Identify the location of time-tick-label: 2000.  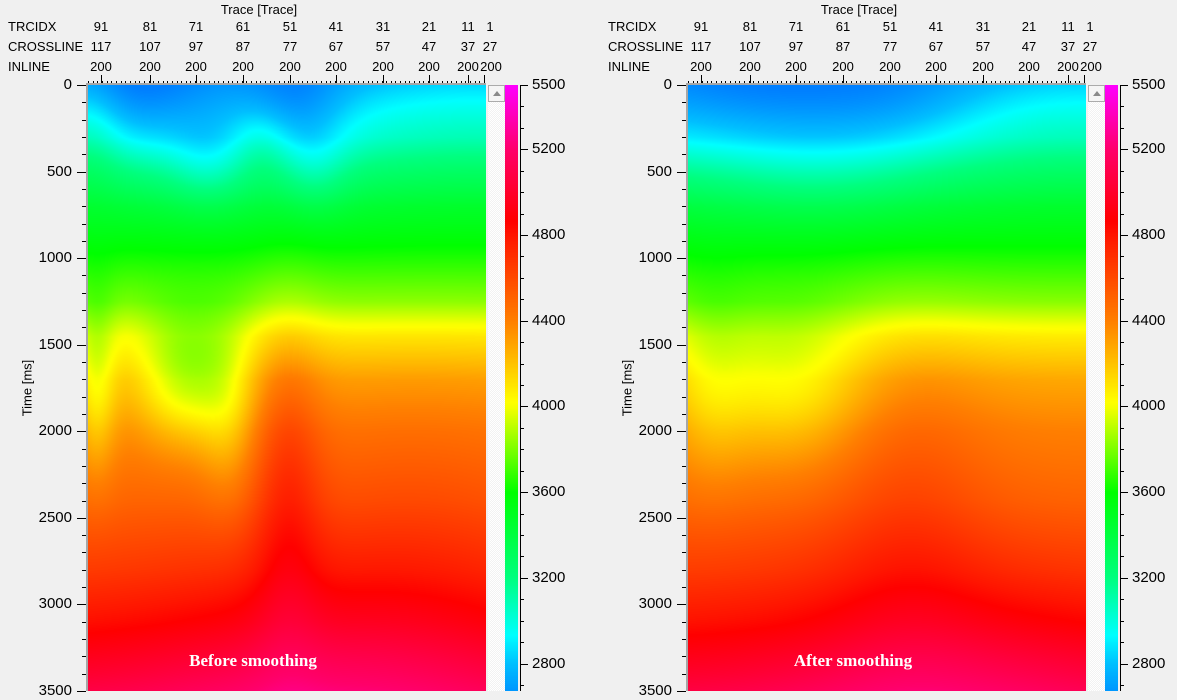
(55, 430).